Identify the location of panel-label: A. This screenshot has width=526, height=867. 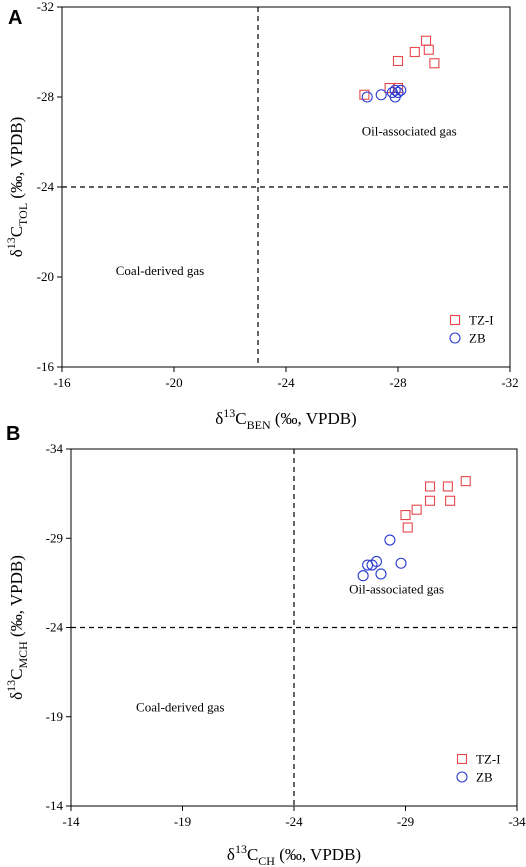
(15, 18).